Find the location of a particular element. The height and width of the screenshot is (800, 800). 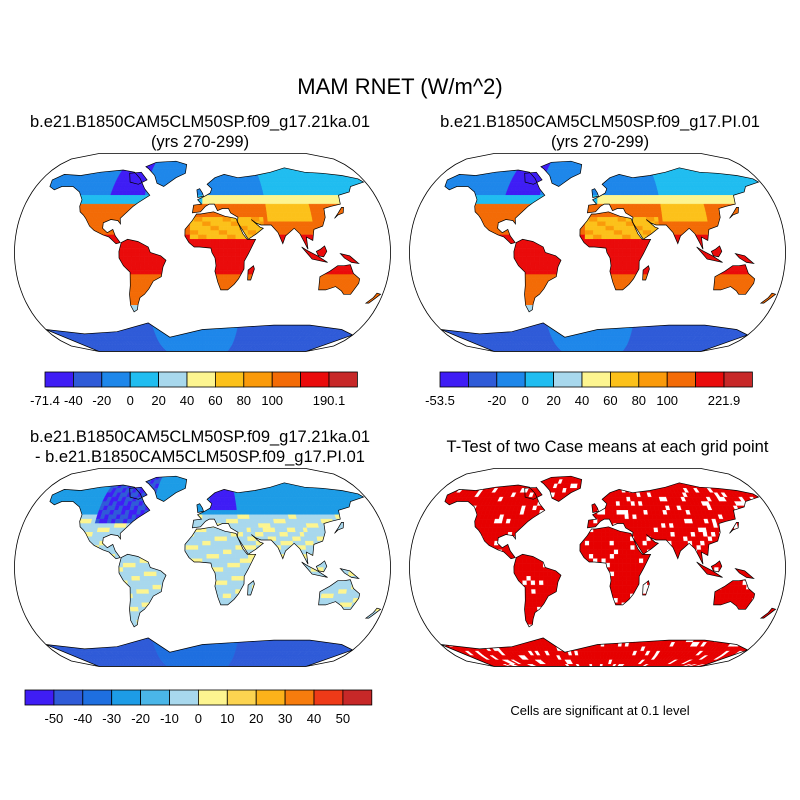

panel-3-title-line1: b.e21.B1850CAM5CLM50SP.f09_g17.21ka.01 is located at coordinates (200, 437).